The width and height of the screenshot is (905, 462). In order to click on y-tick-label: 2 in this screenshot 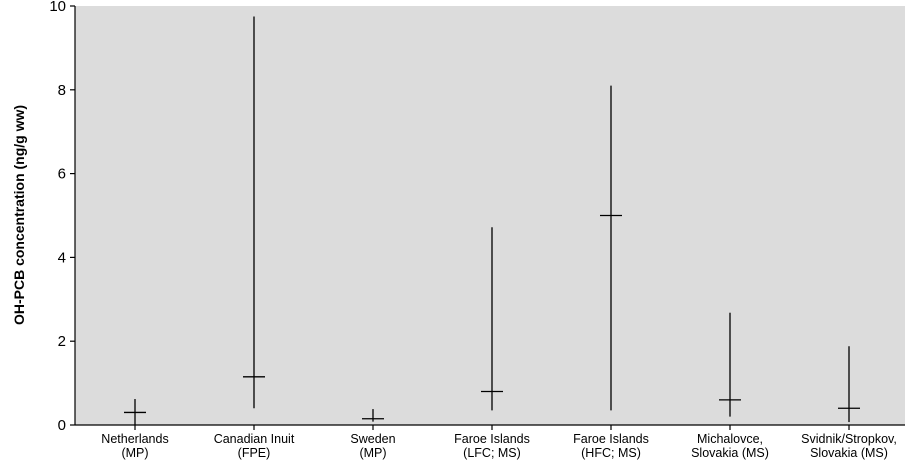, I will do `click(62, 341)`.